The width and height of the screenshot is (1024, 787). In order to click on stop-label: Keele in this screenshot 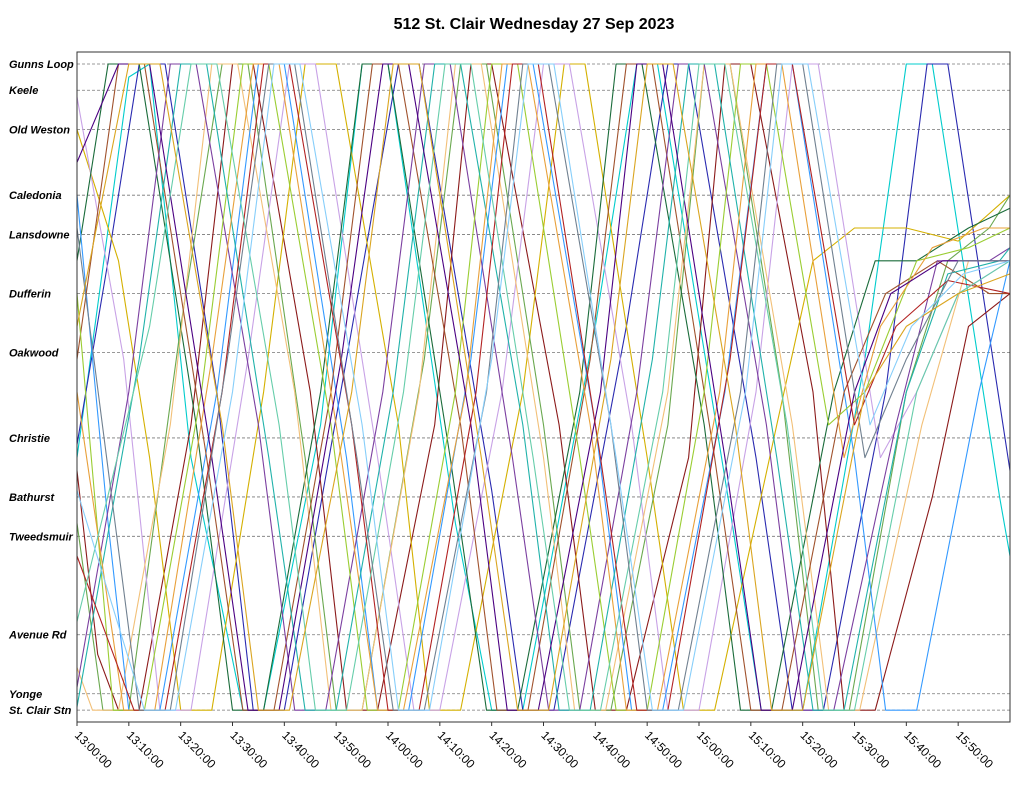, I will do `click(23, 91)`.